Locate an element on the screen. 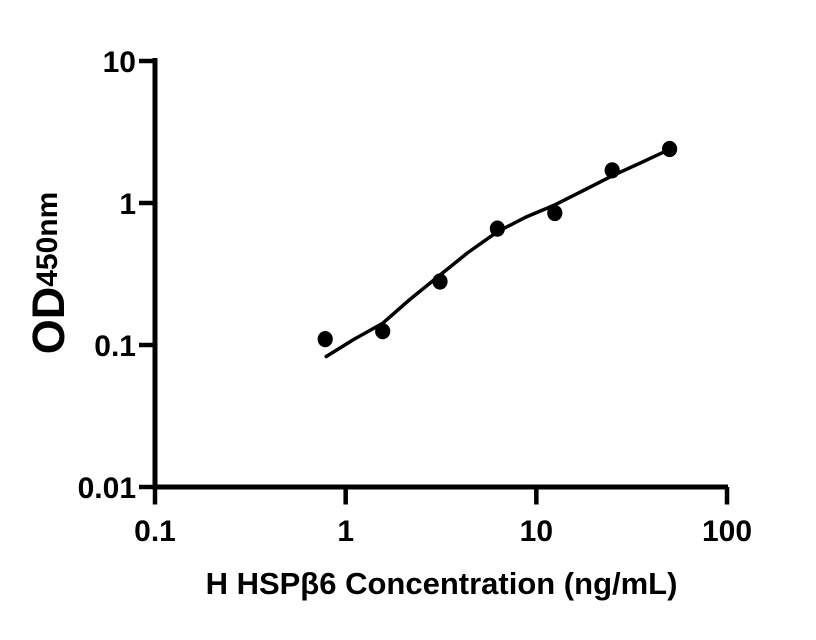  y-tick-label: 0.01 is located at coordinates (107, 488).